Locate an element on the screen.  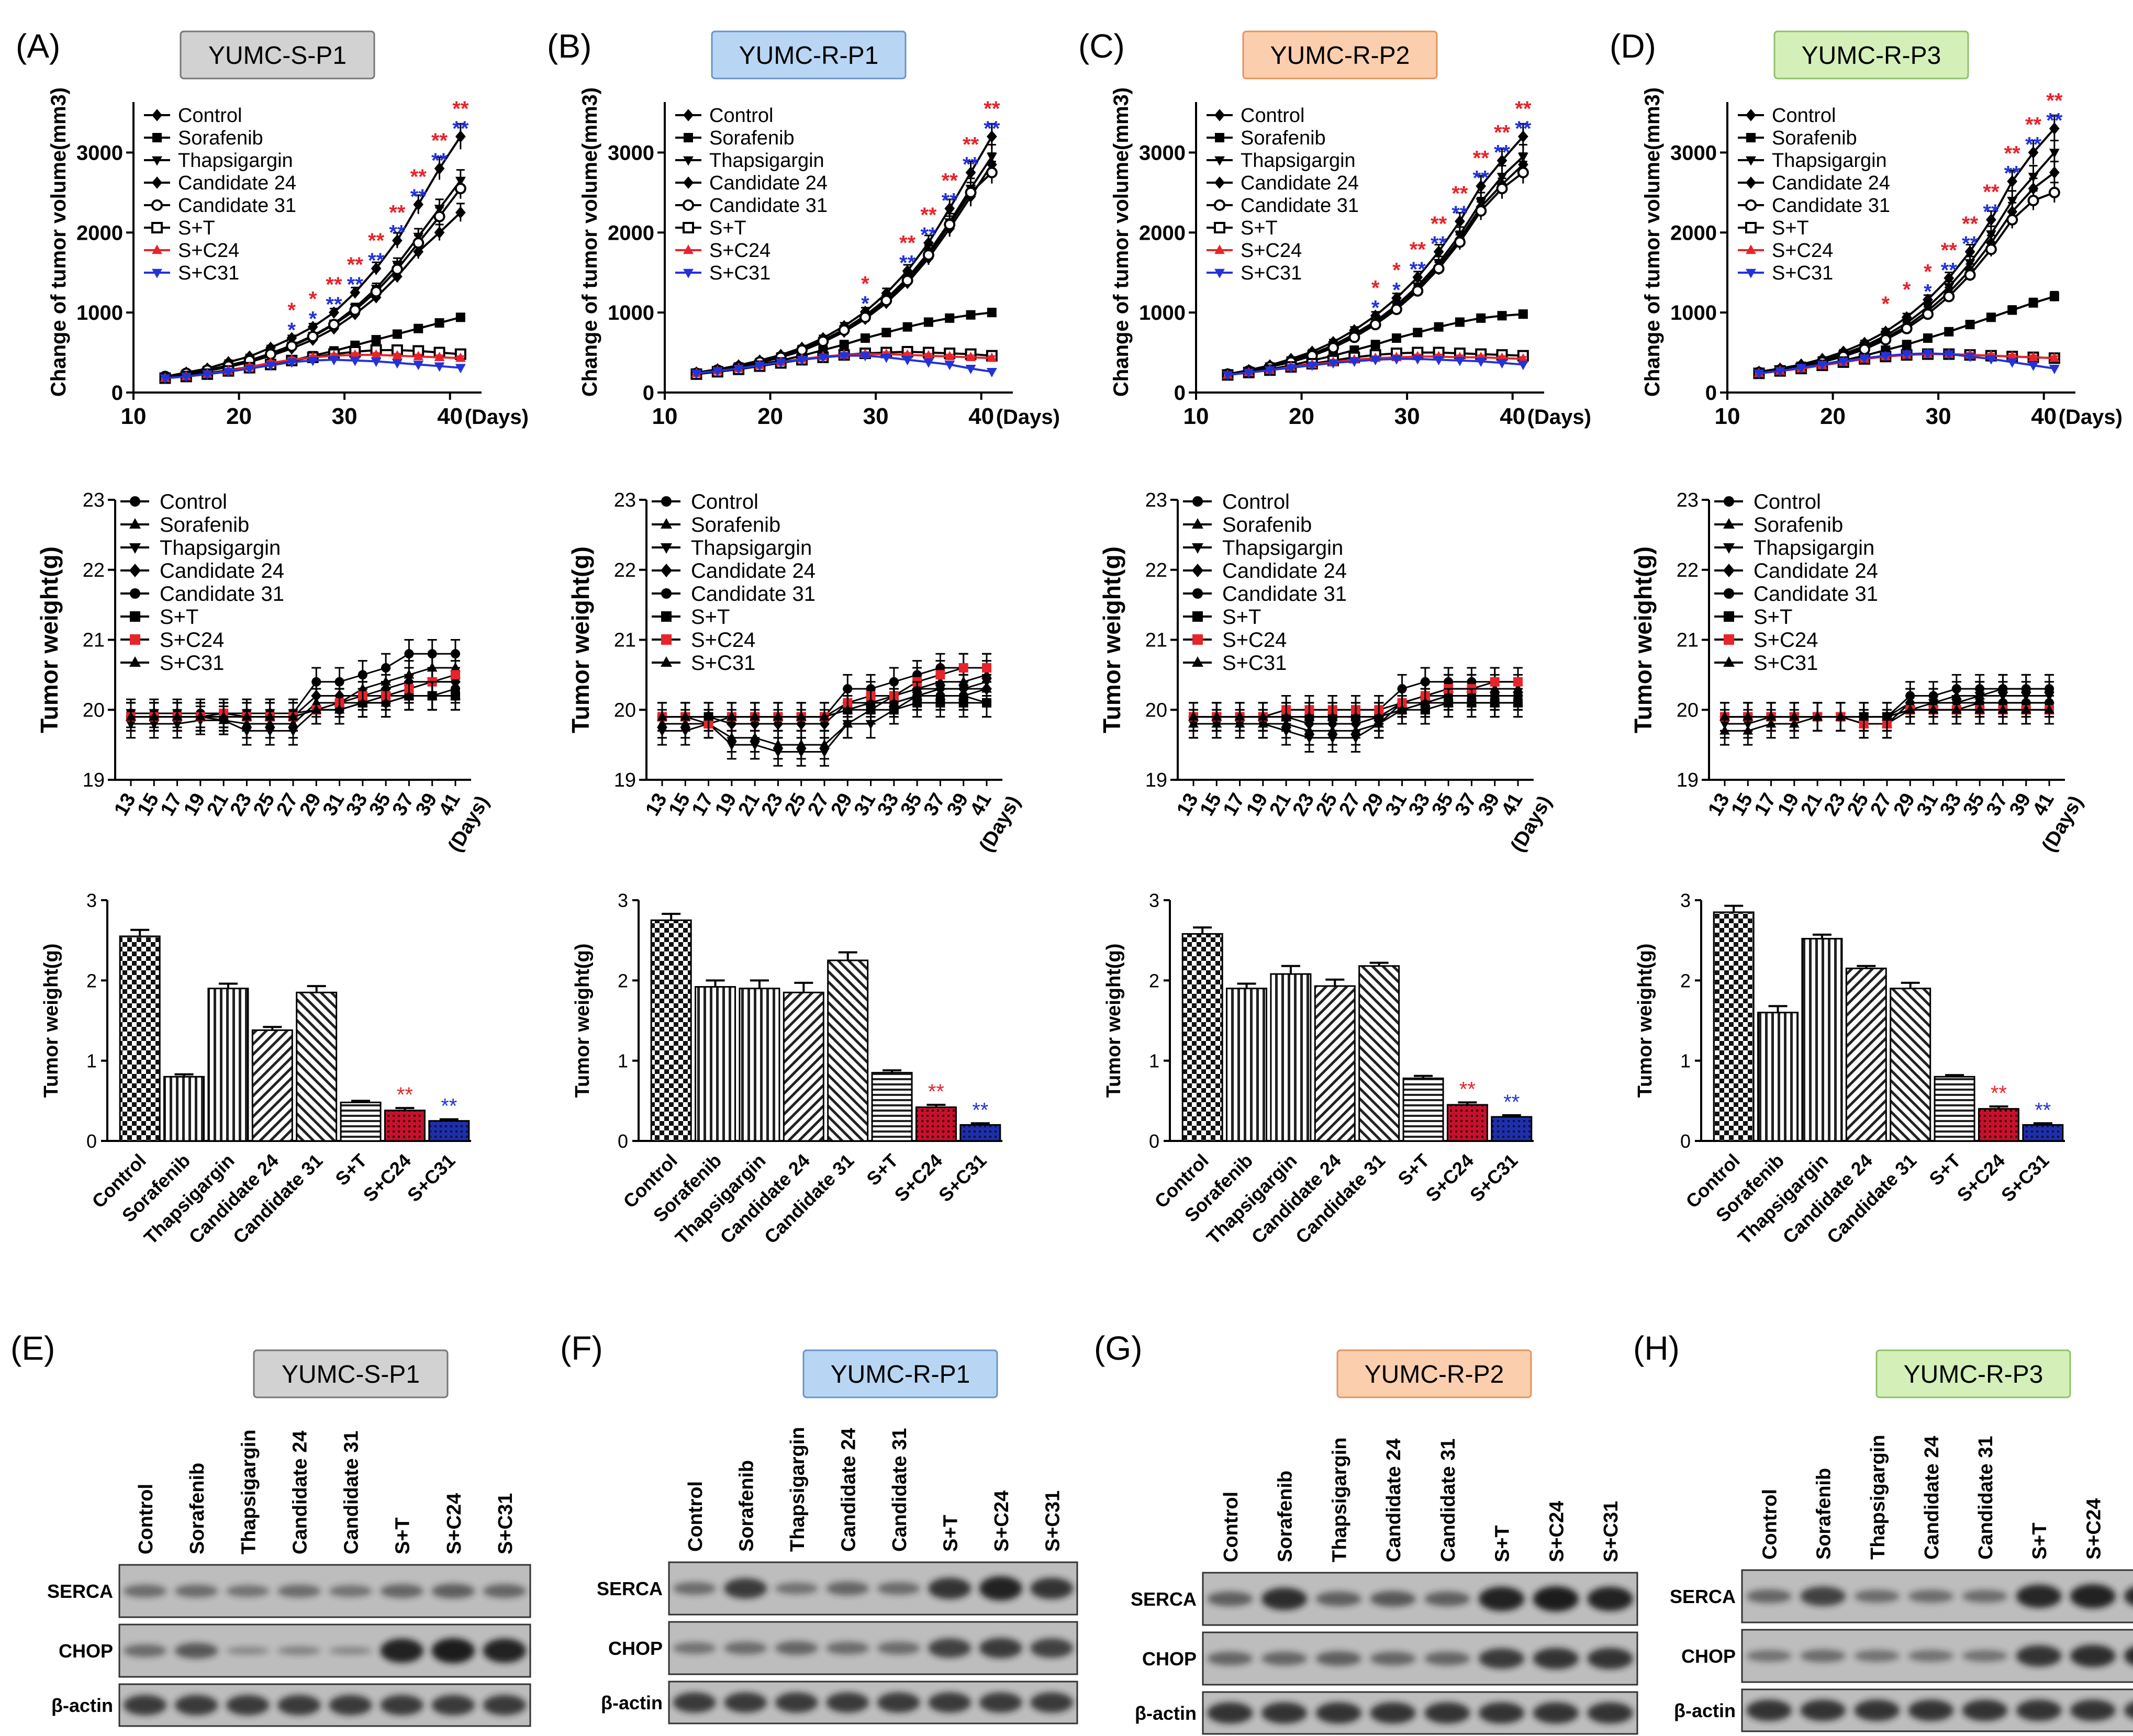
x-tick-label: 10 is located at coordinates (1727, 416).